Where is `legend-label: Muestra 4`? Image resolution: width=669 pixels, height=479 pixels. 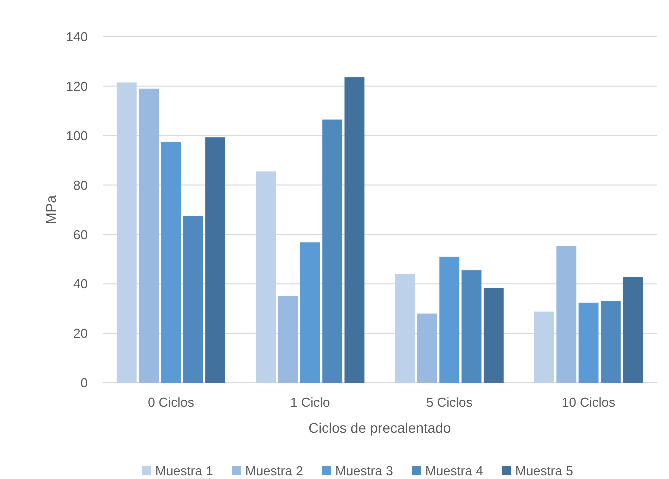
legend-label: Muestra 4 is located at coordinates (455, 471).